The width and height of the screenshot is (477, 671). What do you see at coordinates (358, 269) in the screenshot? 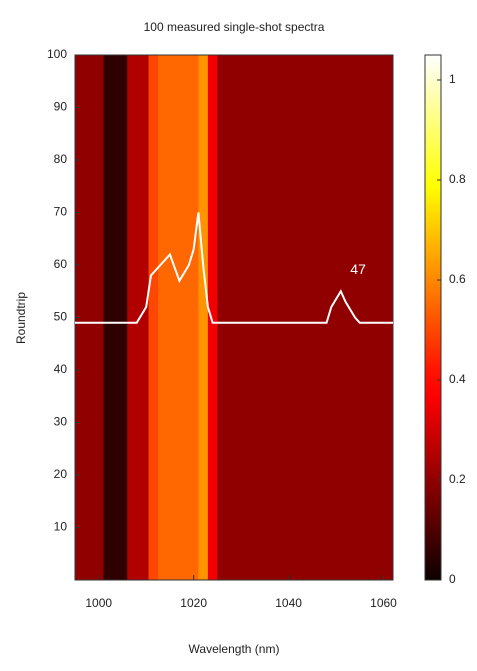
I see `annotation: 47` at bounding box center [358, 269].